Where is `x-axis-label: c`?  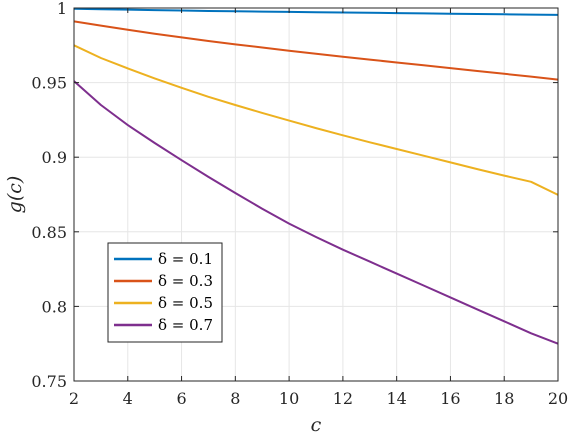
x-axis-label: c is located at coordinates (316, 424).